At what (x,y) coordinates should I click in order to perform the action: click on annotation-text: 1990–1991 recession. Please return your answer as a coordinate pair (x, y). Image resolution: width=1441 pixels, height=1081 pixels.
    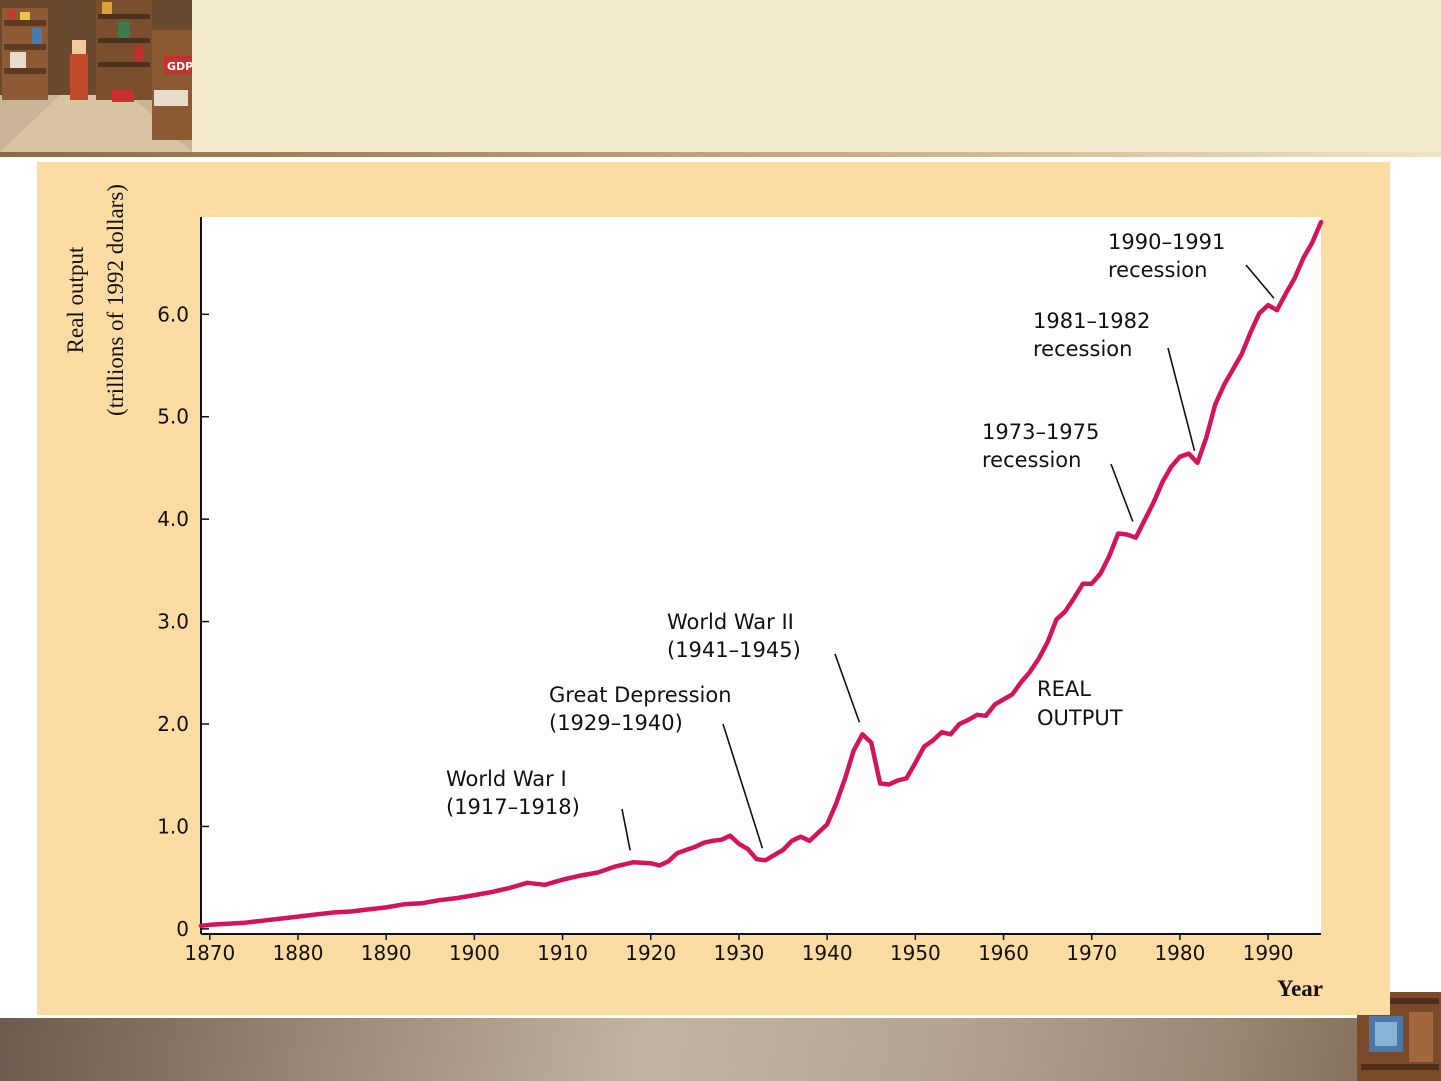
    Looking at the image, I should click on (1166, 256).